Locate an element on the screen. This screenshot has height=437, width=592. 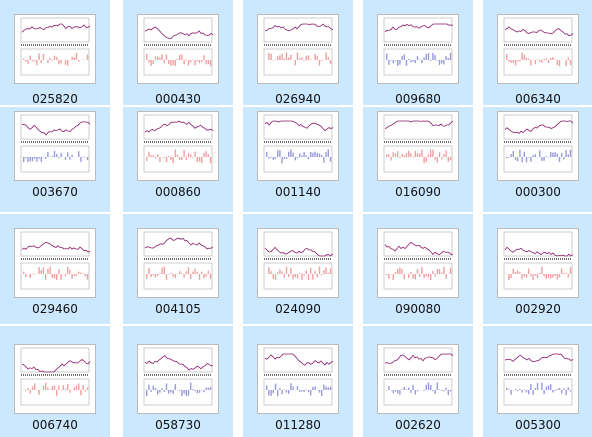
file-tile: 016090 is located at coordinates (418, 159).